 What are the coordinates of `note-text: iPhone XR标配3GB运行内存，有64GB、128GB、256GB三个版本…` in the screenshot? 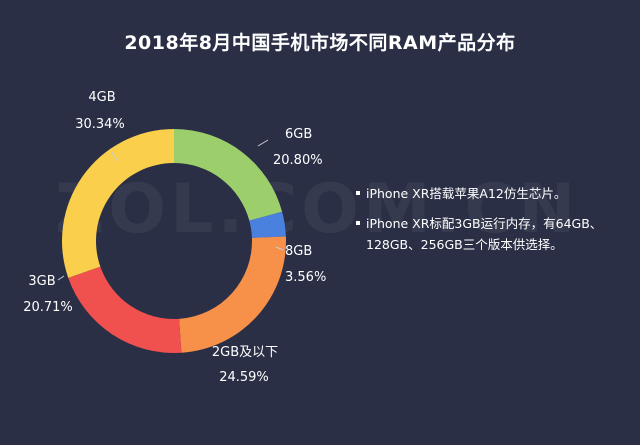 It's located at (484, 234).